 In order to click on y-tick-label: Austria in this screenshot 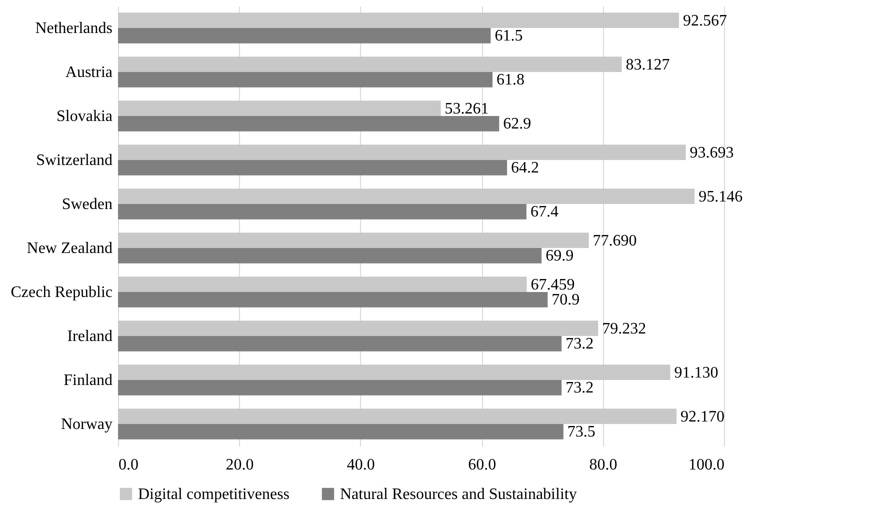, I will do `click(88, 72)`.